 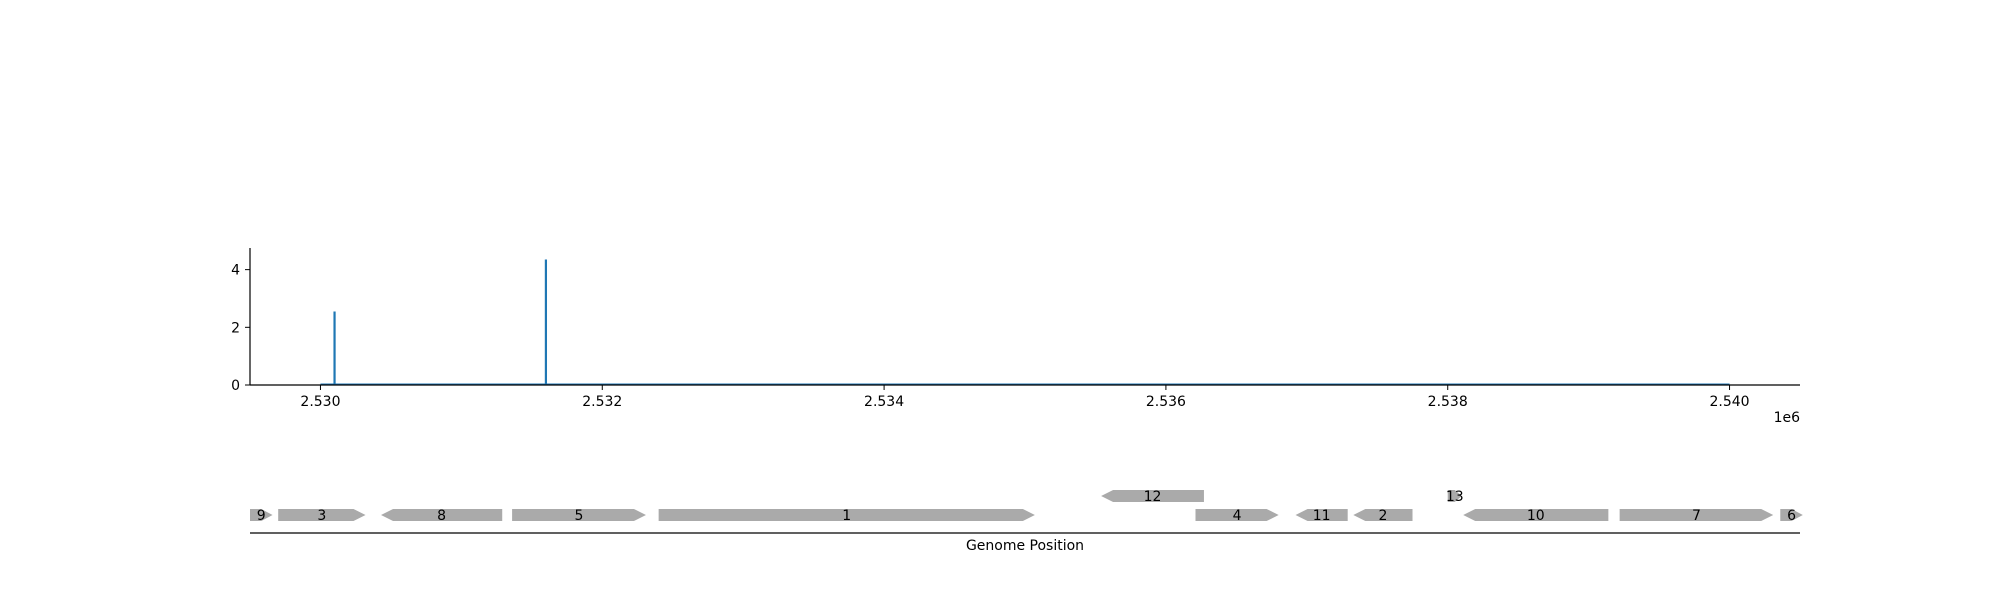 I want to click on x-tick-label: 2.538, so click(x=1448, y=402).